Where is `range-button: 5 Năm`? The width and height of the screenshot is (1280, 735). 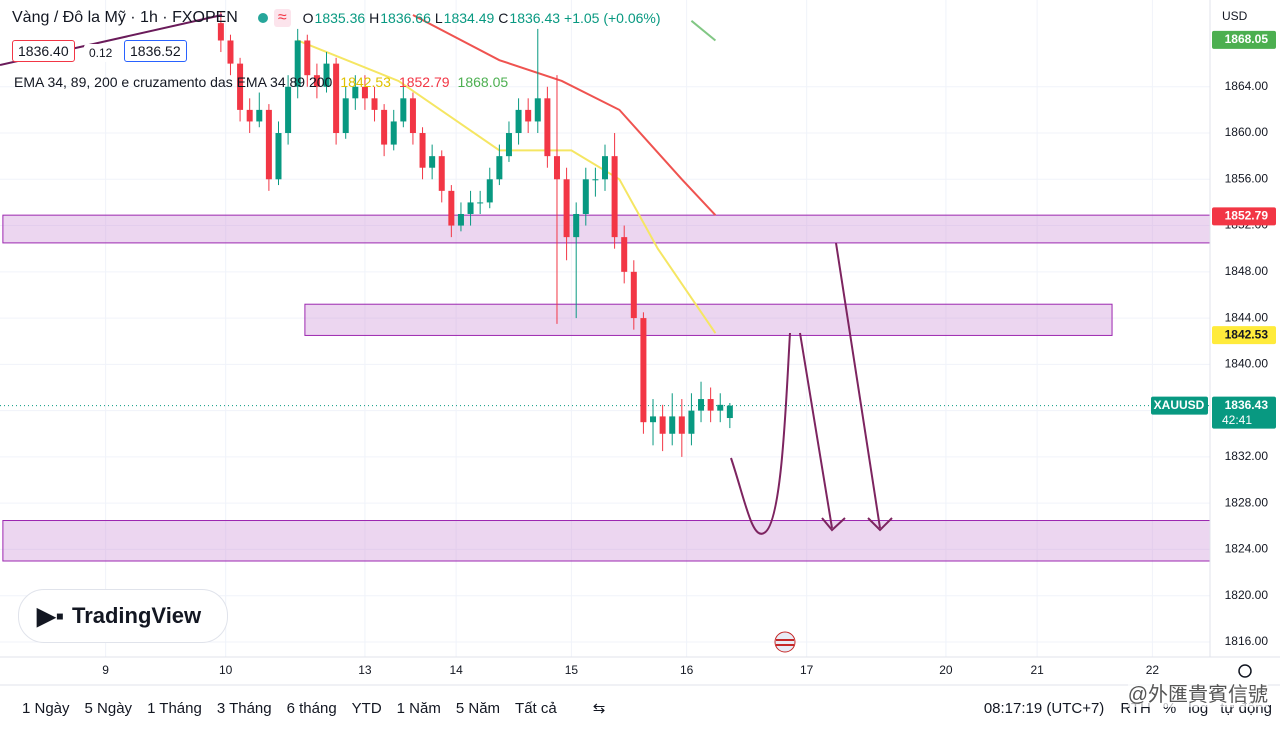
range-button: 5 Năm is located at coordinates (478, 708).